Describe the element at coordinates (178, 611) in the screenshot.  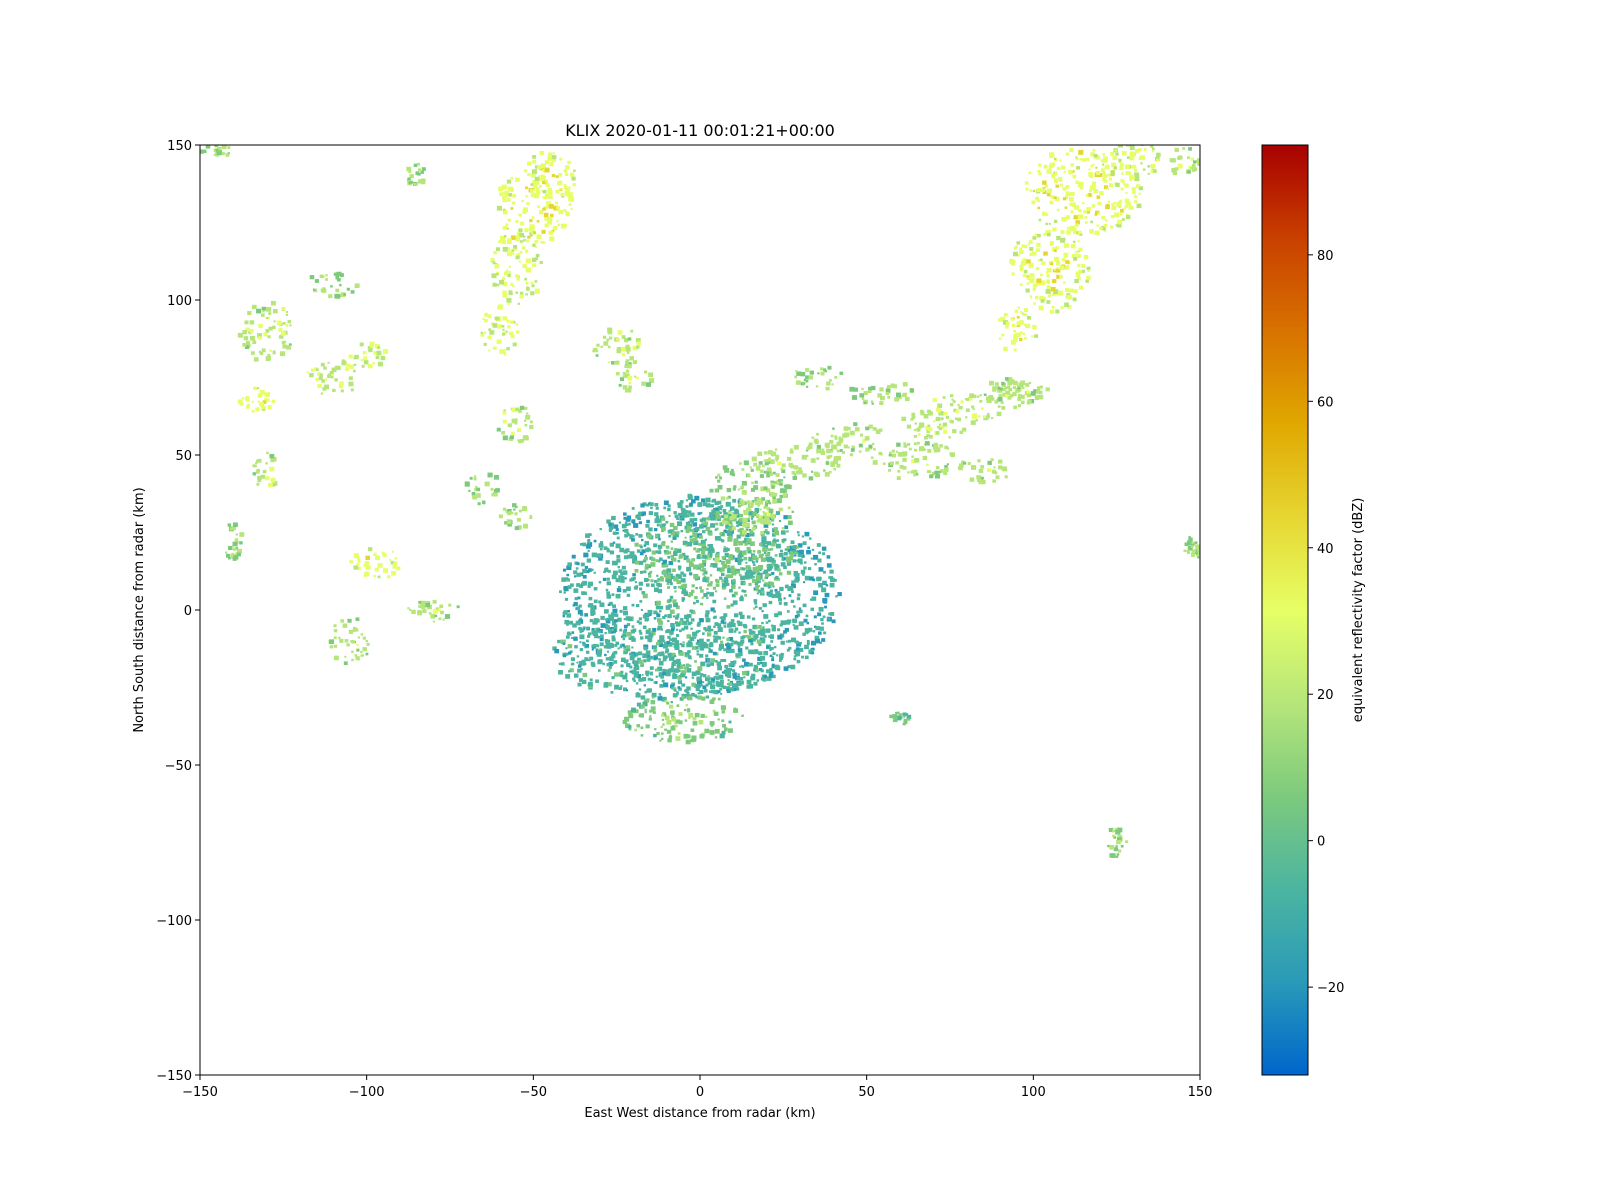
I see `y-axis: −150 −100 −50 0 50 100 150` at that location.